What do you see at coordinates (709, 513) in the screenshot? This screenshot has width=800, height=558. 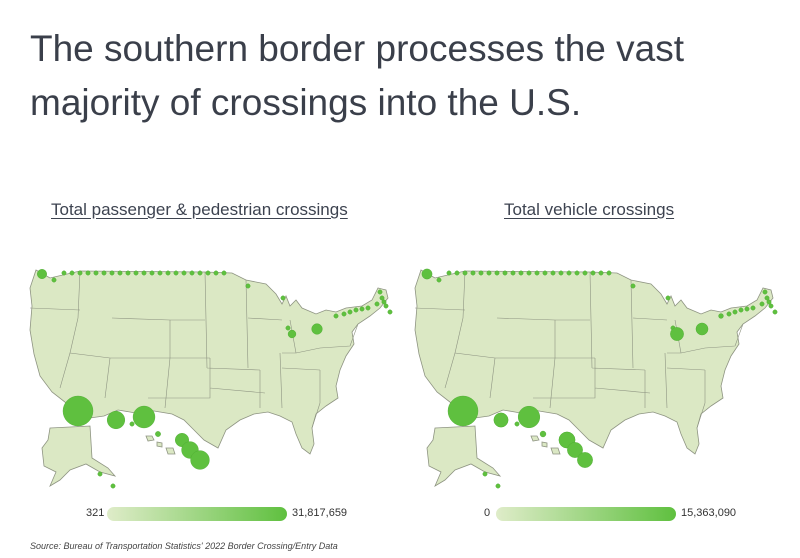 I see `legend-max-label: 15,363,090` at bounding box center [709, 513].